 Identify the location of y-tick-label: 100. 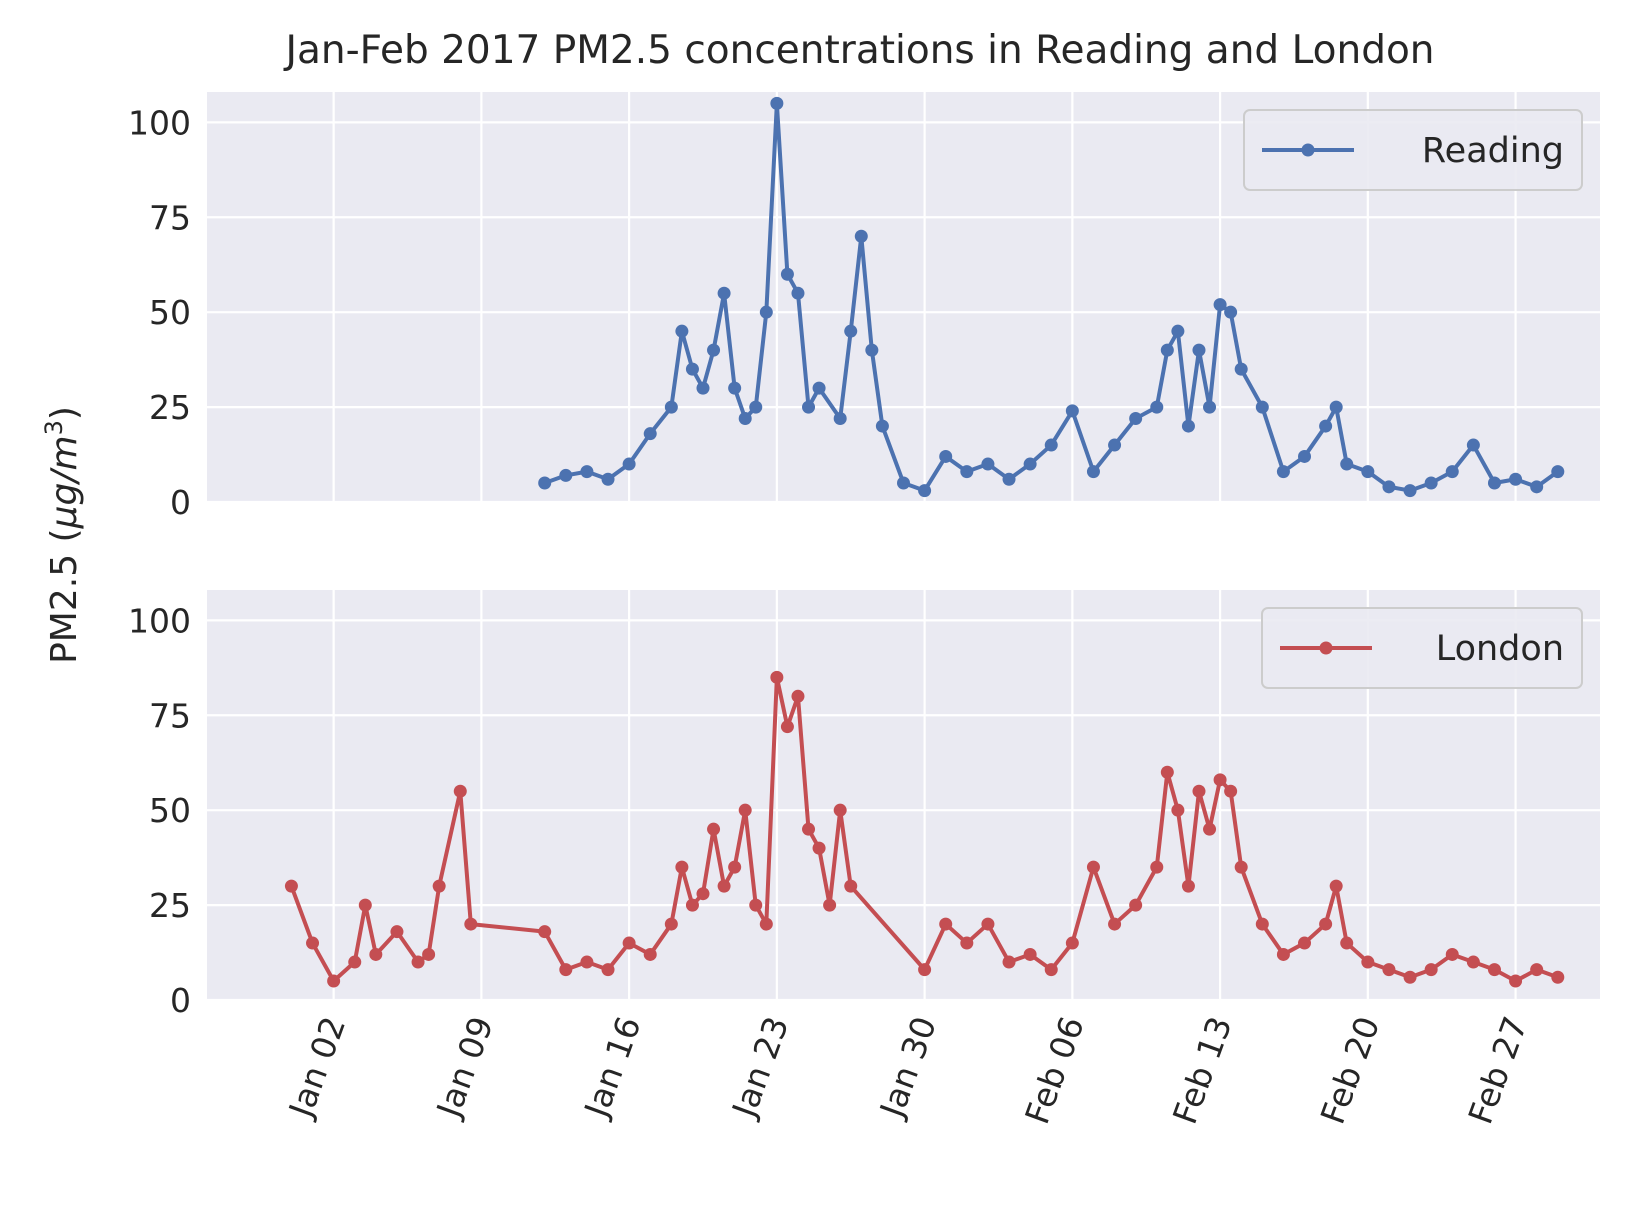
(159, 122).